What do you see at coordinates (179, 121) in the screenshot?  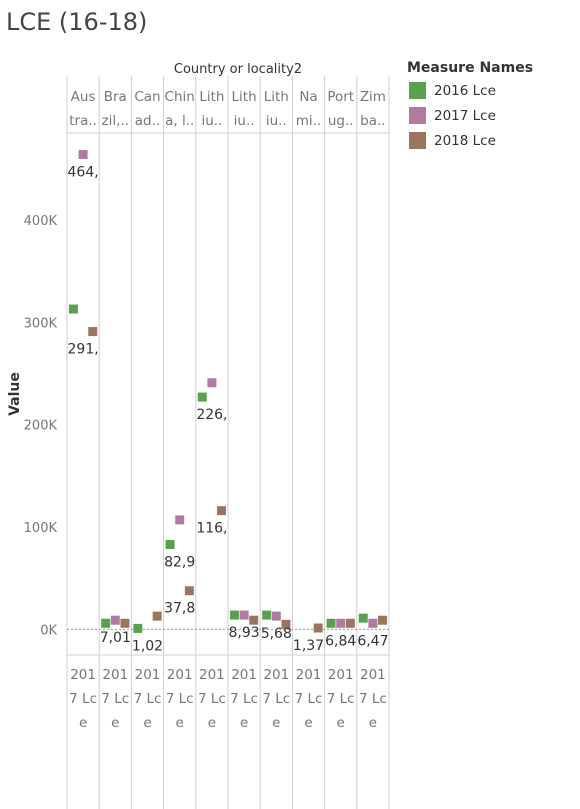 I see `column-header-text: a, l..` at bounding box center [179, 121].